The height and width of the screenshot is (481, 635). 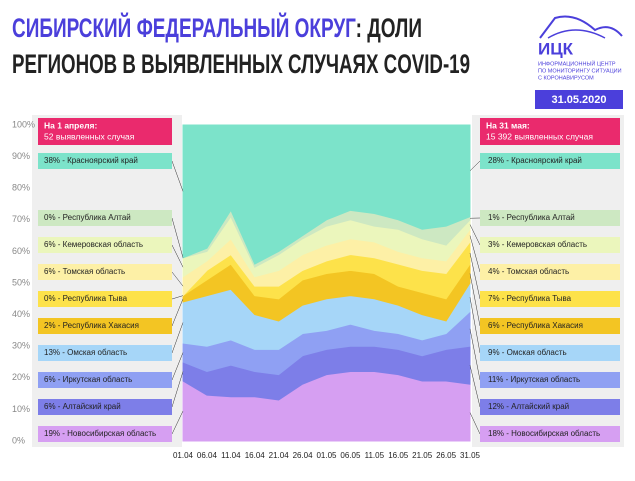 I want to click on y-tick-label: 80%, so click(x=21, y=188).